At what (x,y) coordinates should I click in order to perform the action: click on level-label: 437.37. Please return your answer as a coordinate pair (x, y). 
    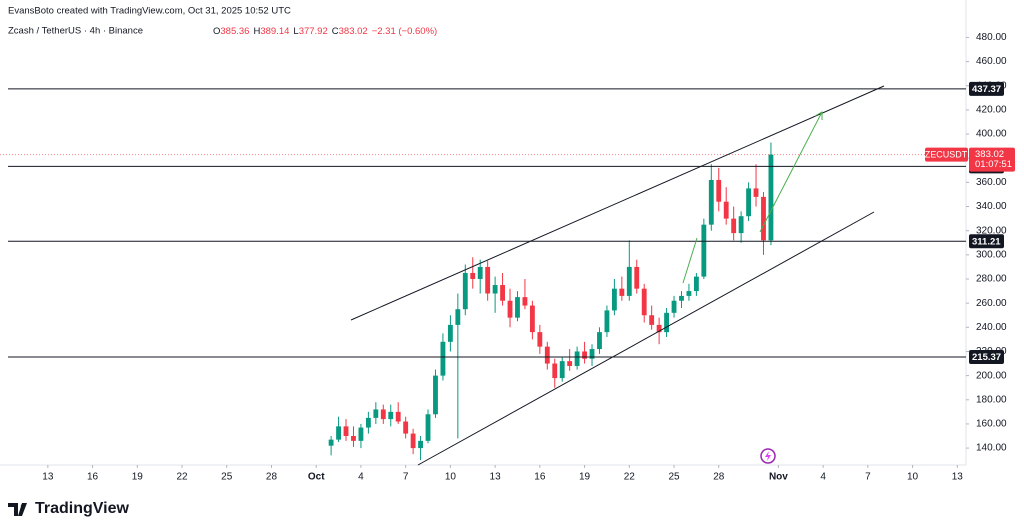
    Looking at the image, I should click on (986, 89).